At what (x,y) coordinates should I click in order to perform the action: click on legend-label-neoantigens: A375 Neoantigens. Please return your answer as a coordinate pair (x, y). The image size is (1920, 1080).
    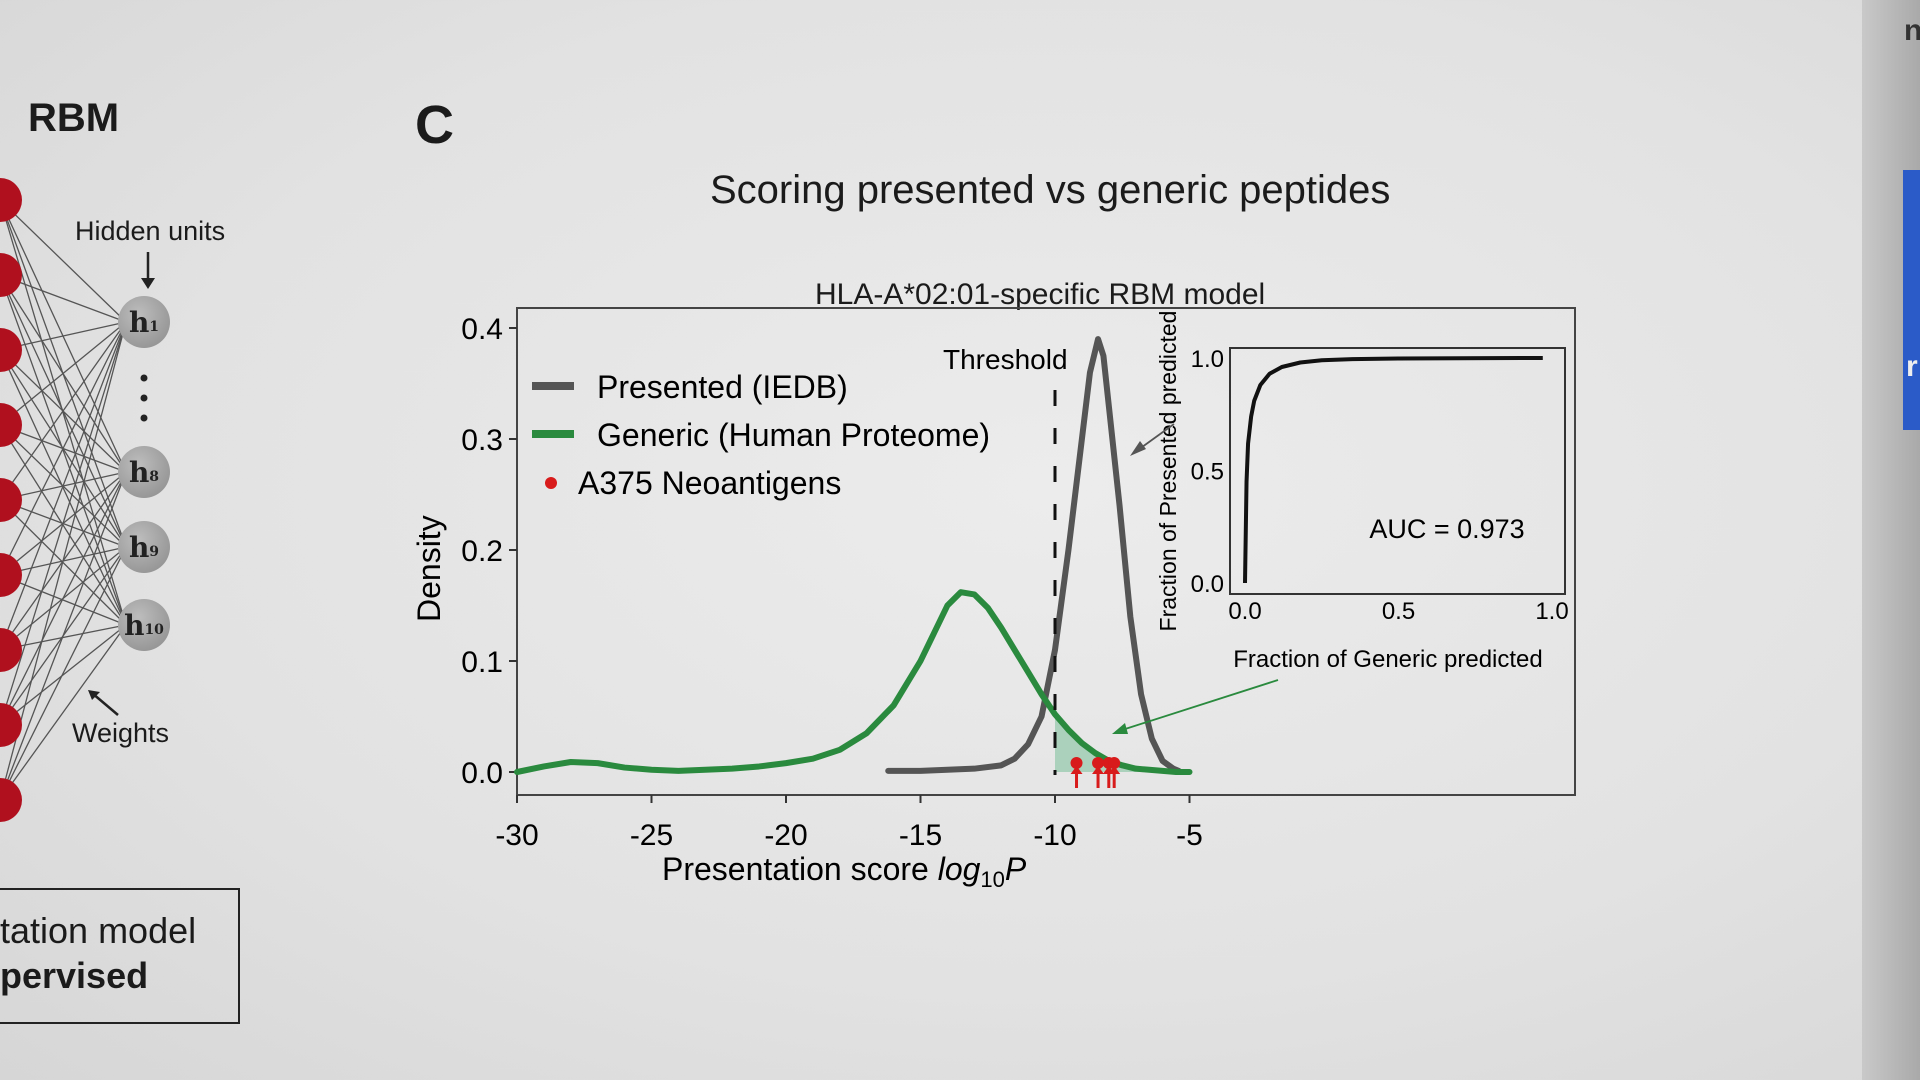
    Looking at the image, I should click on (709, 483).